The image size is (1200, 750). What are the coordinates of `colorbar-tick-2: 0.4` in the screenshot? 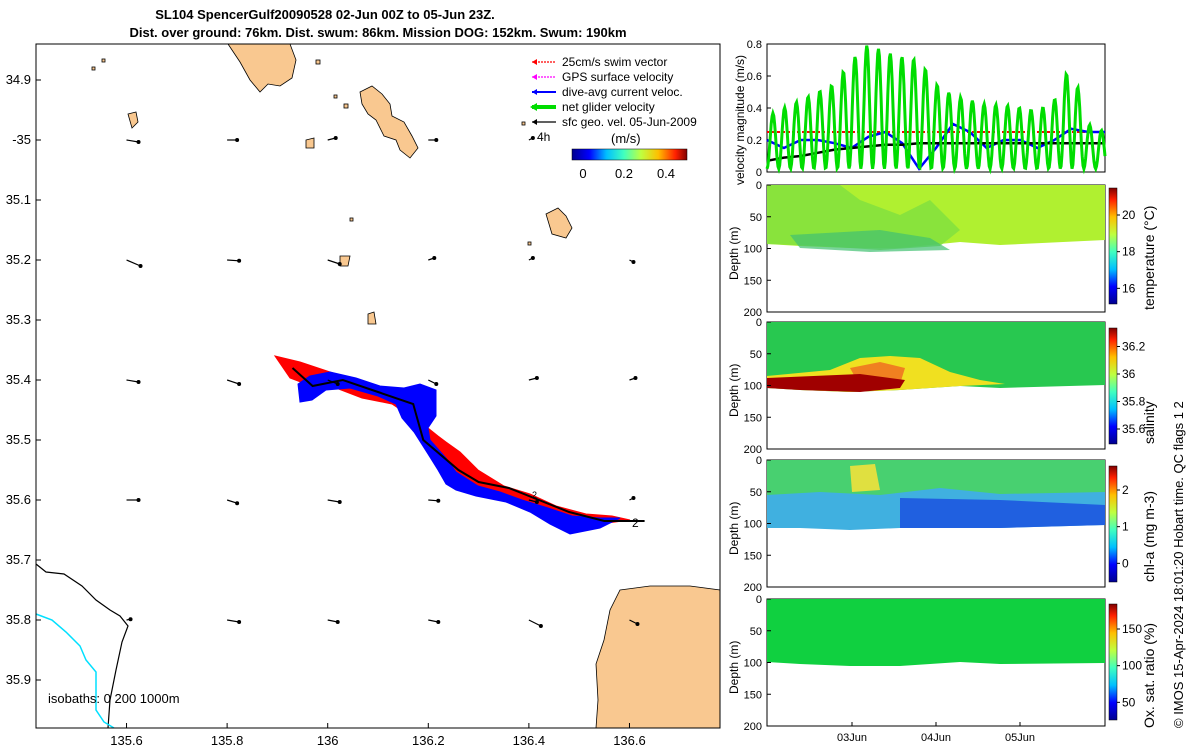 It's located at (666, 173).